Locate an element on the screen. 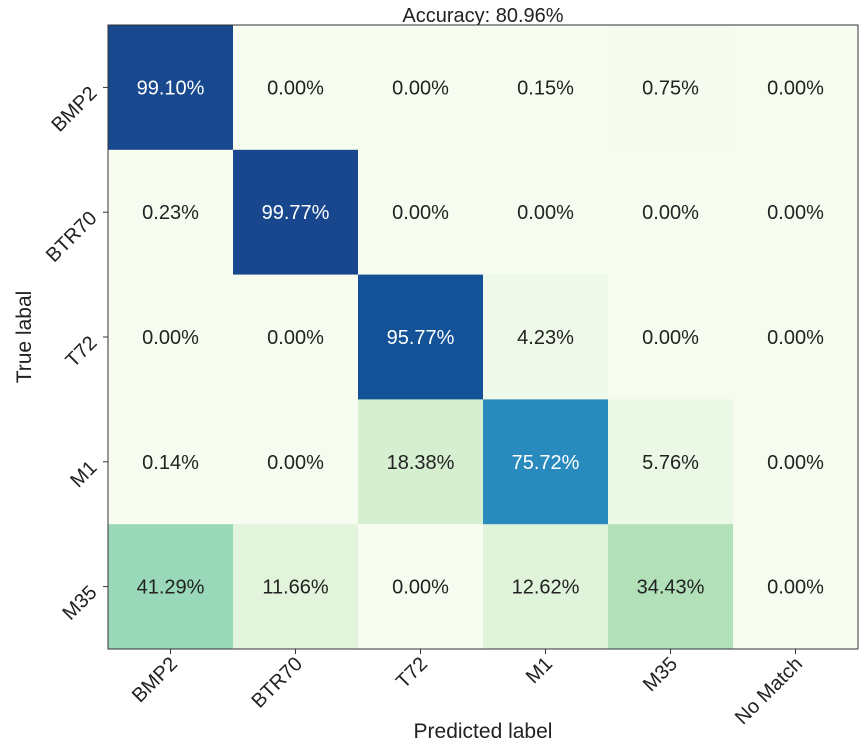  cell-value-label: 41.29% is located at coordinates (171, 588).